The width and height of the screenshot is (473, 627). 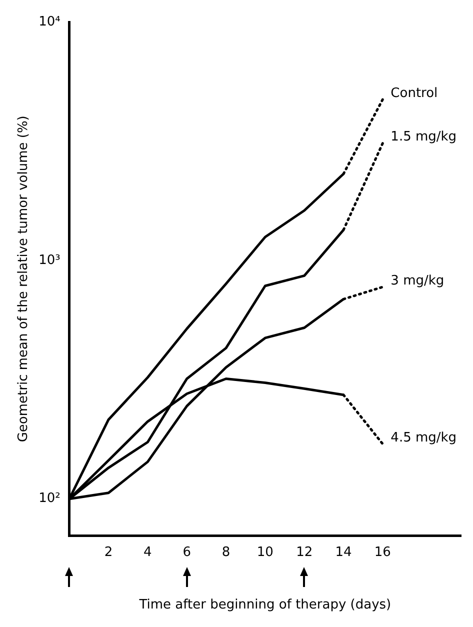 I want to click on y-tick-label: 10², so click(x=49, y=498).